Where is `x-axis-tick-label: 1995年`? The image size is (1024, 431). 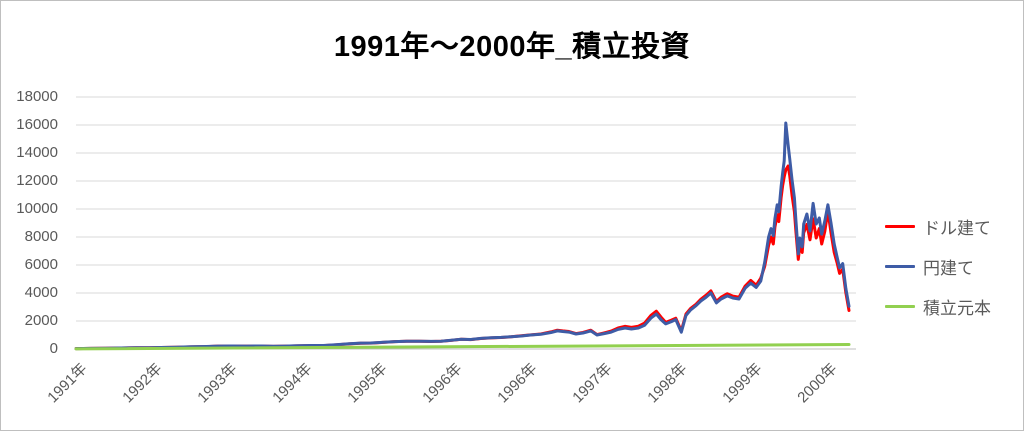 x-axis-tick-label: 1995年 is located at coordinates (367, 383).